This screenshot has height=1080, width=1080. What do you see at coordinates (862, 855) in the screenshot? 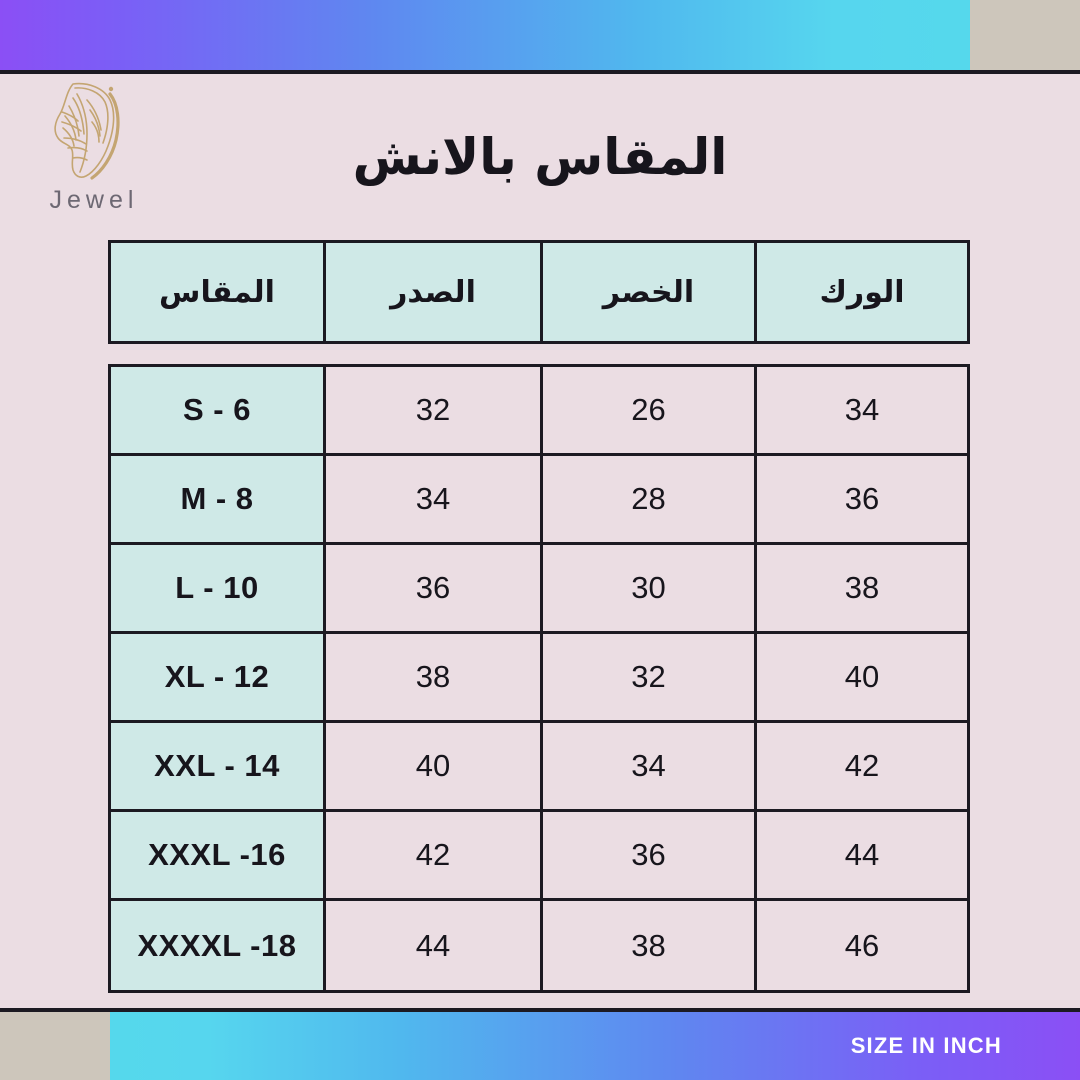
I see `cell-hip: 44` at bounding box center [862, 855].